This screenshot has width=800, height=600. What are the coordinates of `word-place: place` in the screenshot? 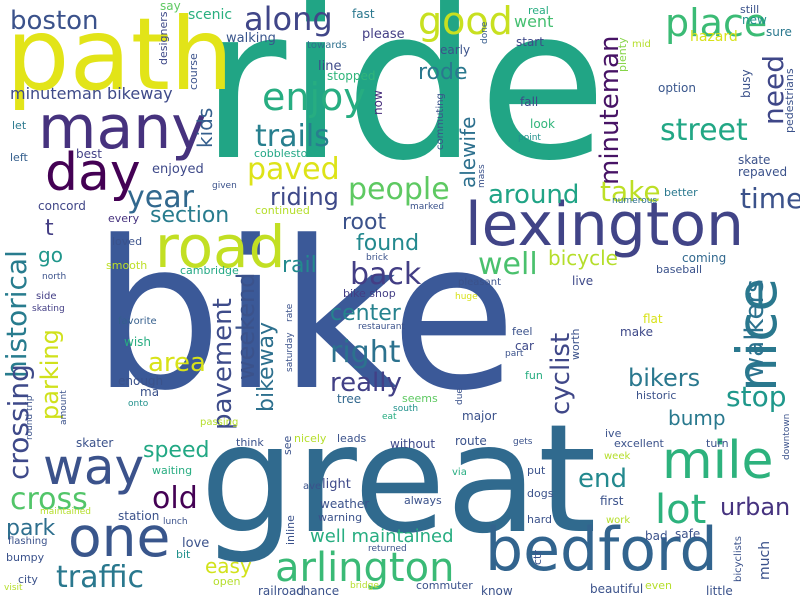 It's located at (716, 23).